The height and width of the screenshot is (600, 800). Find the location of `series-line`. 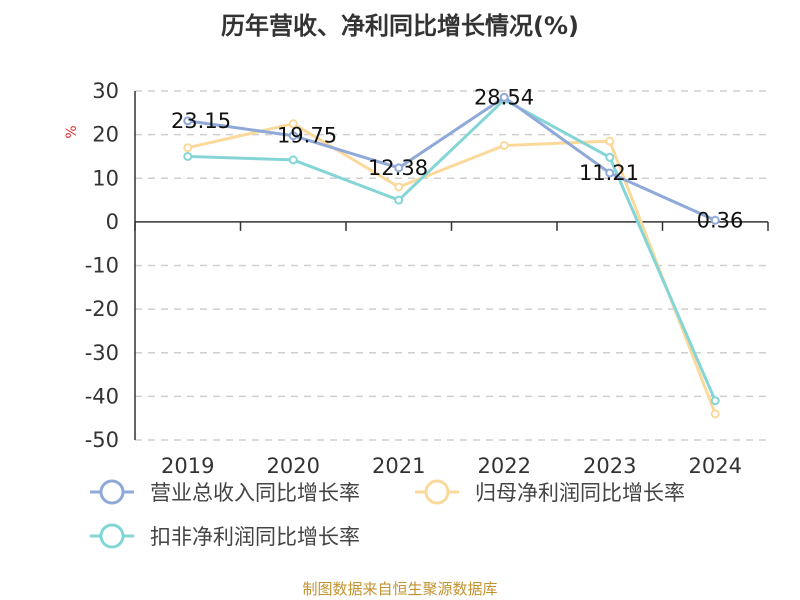

series-line is located at coordinates (451, 158).